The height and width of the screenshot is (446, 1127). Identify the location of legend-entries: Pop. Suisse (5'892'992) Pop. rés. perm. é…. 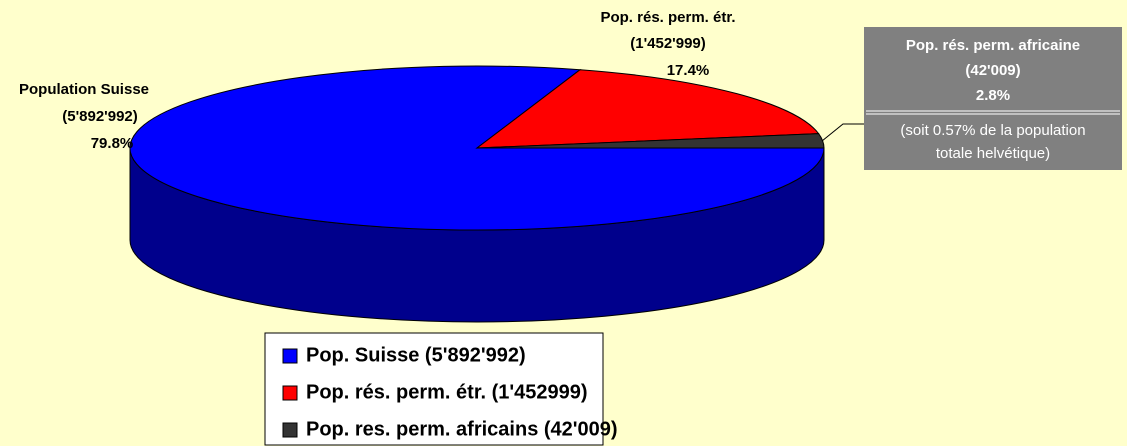
(450, 392).